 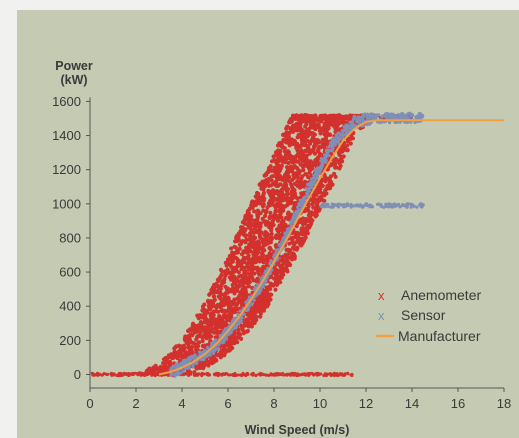 What do you see at coordinates (428, 315) in the screenshot?
I see `legend: x Anemometer x Sensor Manufacturer` at bounding box center [428, 315].